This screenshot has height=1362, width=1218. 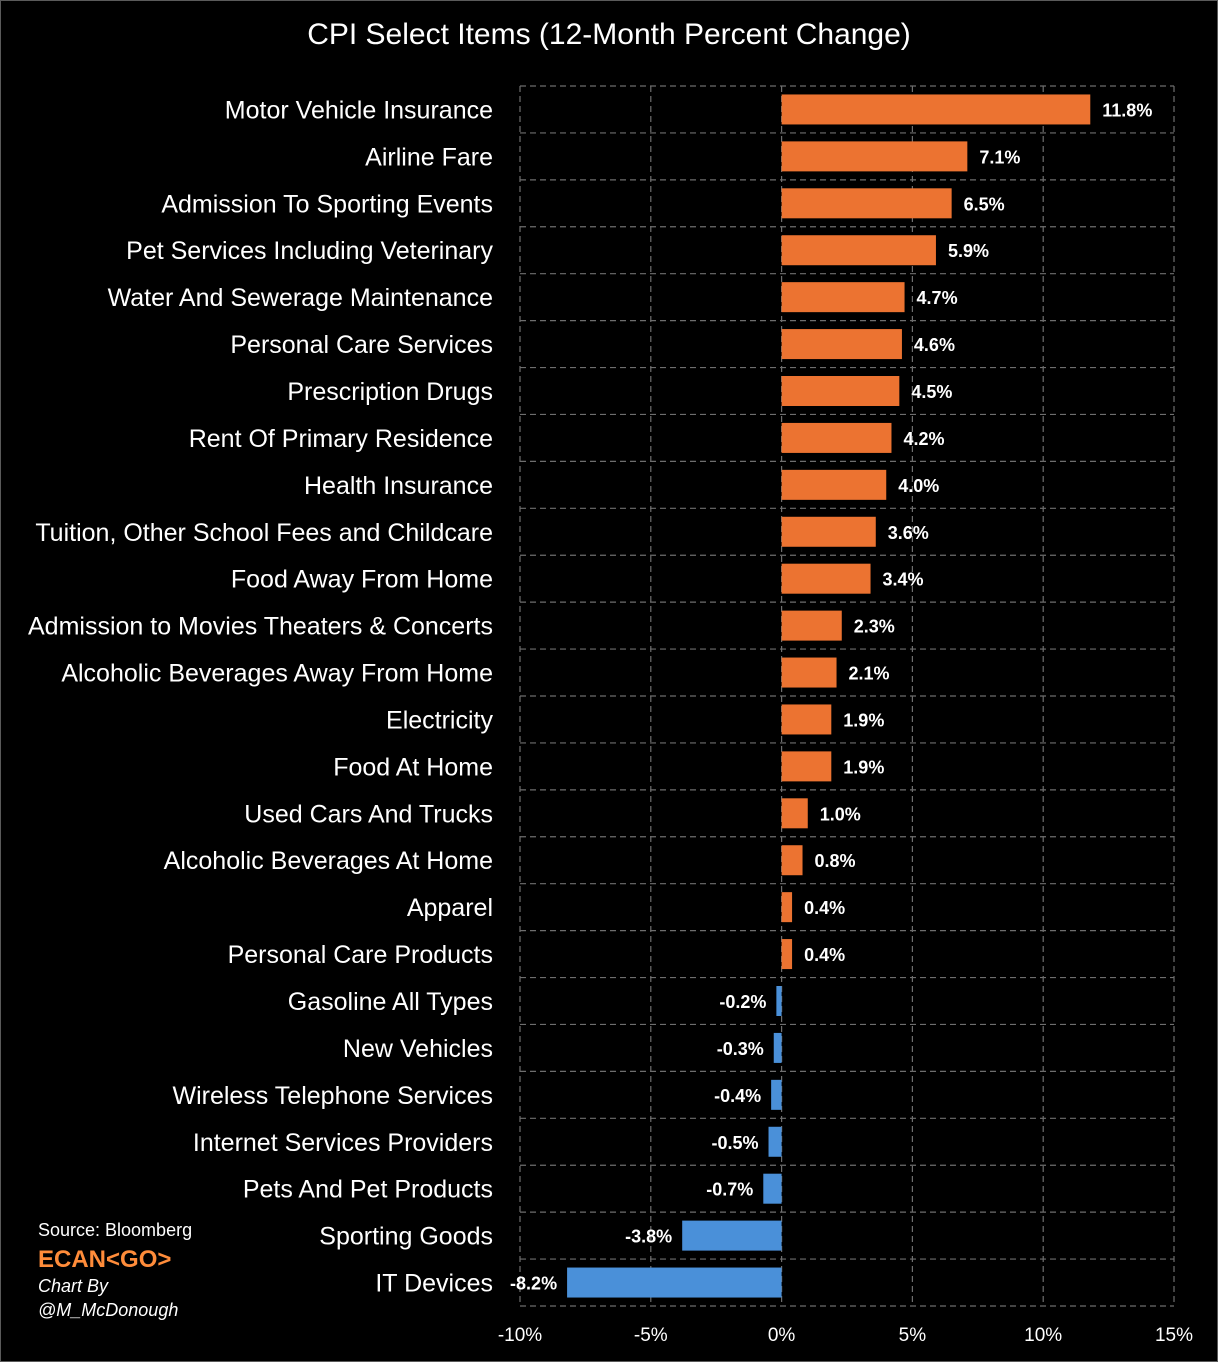 I want to click on category-label: Motor Vehicle Insurance, so click(x=359, y=110).